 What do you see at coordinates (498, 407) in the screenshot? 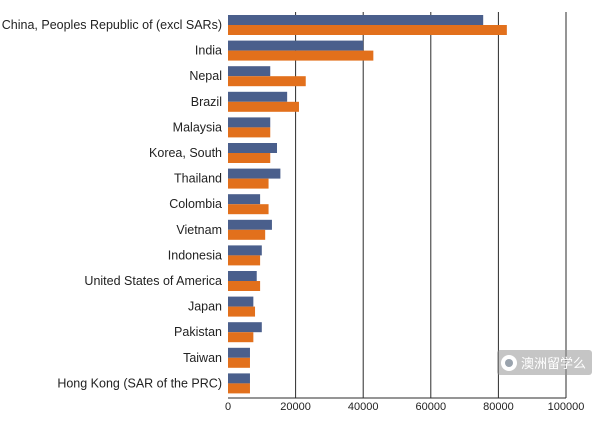
I see `x-tick-label-4: 80000` at bounding box center [498, 407].